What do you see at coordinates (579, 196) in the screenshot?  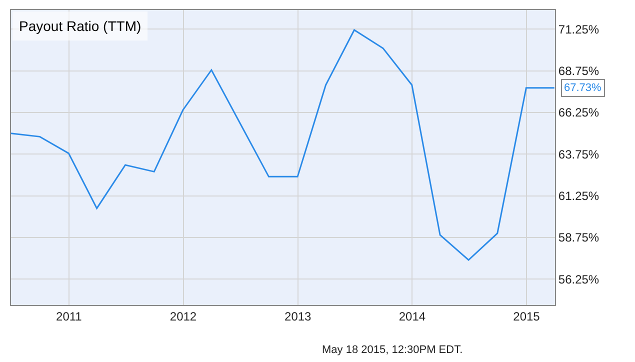 I see `y-tick-label: 61.25%` at bounding box center [579, 196].